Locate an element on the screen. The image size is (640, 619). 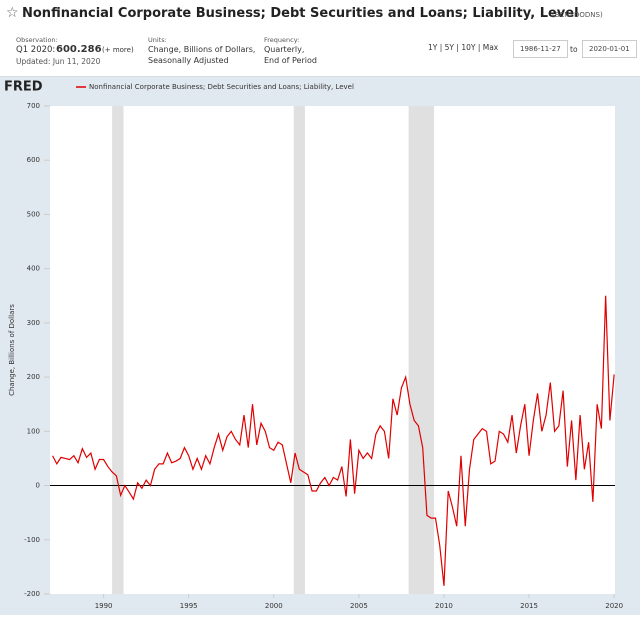
date-input: 2020-01-01 is located at coordinates (609, 49).